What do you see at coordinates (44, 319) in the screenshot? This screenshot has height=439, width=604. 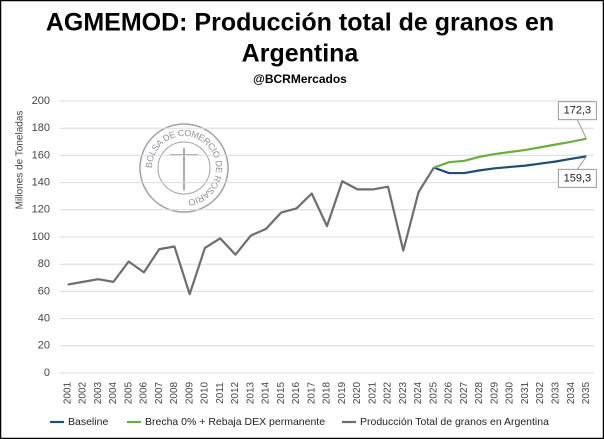 I see `y-tick-label: 40` at bounding box center [44, 319].